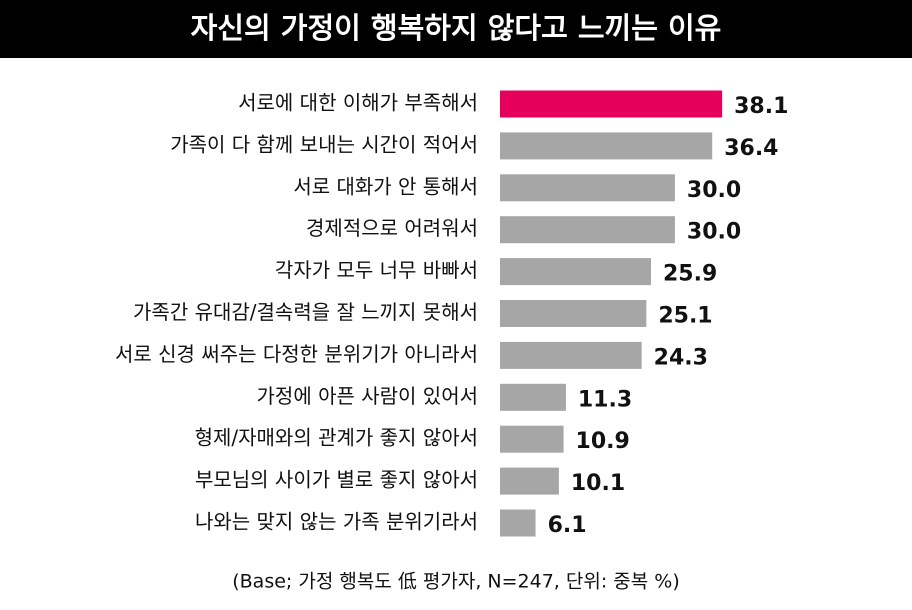 This screenshot has width=912, height=610. Describe the element at coordinates (603, 441) in the screenshot. I see `value-label: 10.9` at that location.